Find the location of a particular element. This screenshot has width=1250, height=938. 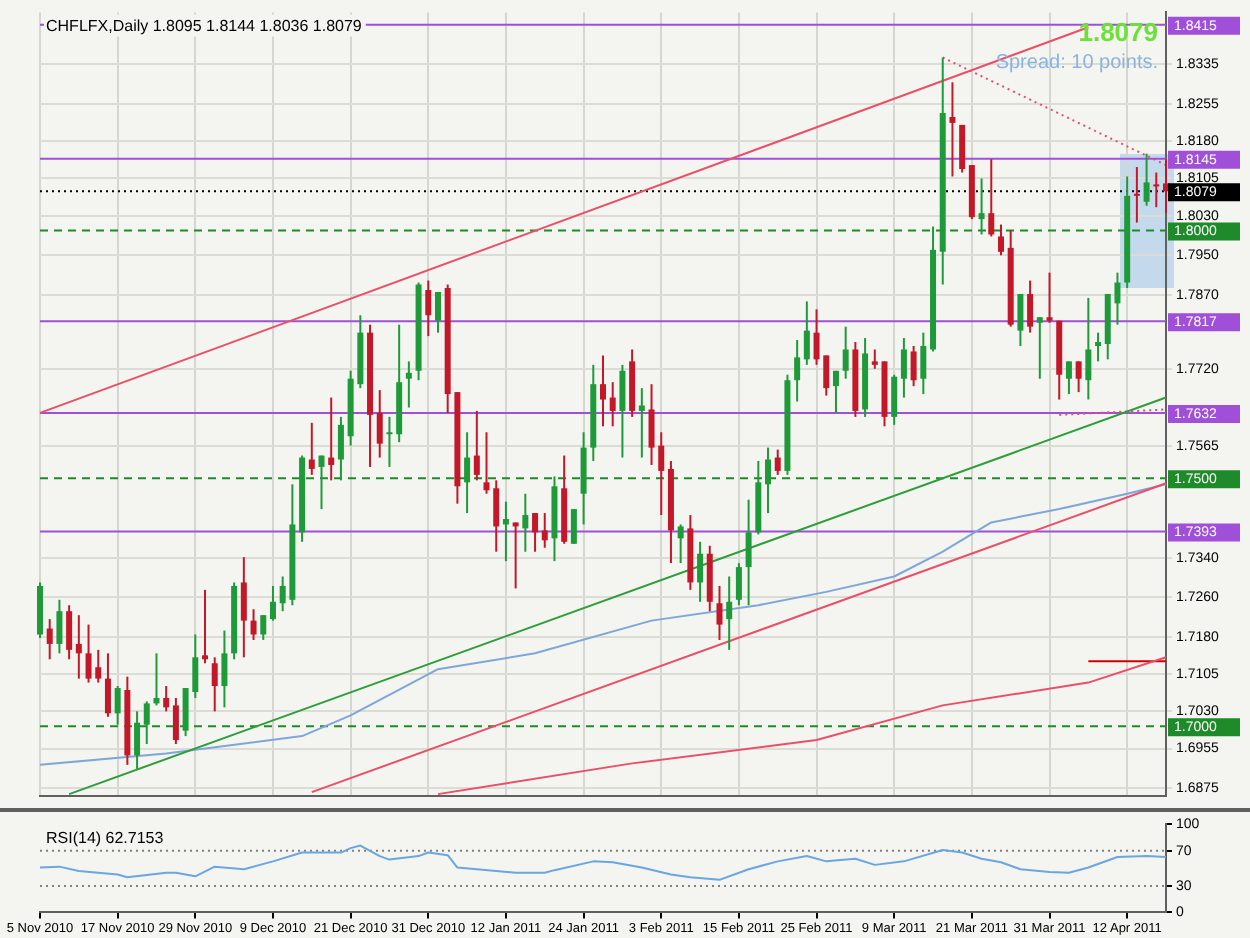

chart-title: RSI(14) 62.7153 is located at coordinates (105, 837).